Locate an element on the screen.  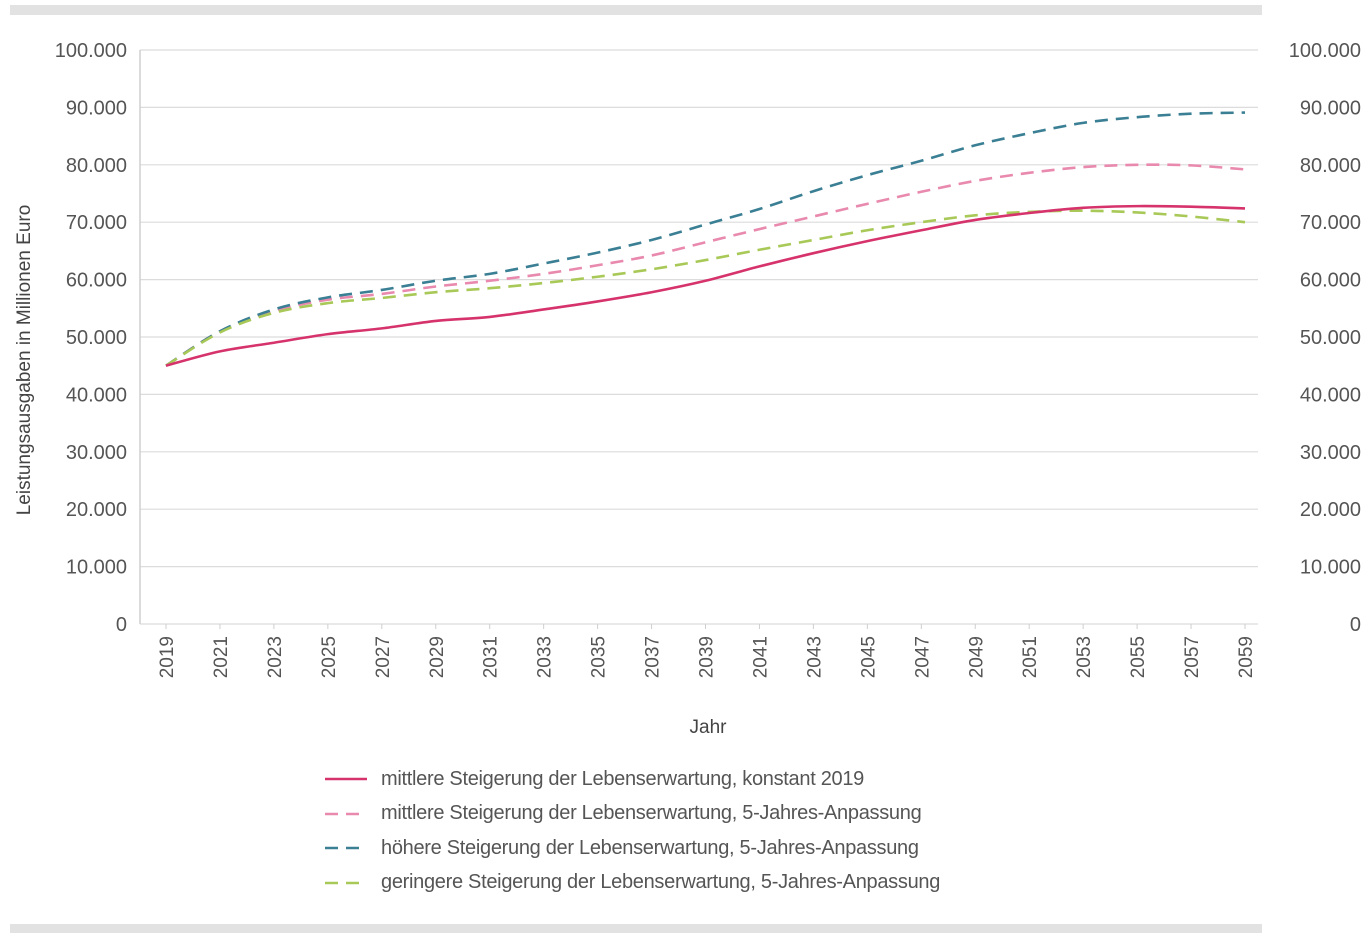
x-tick-label: 2043 is located at coordinates (814, 657).